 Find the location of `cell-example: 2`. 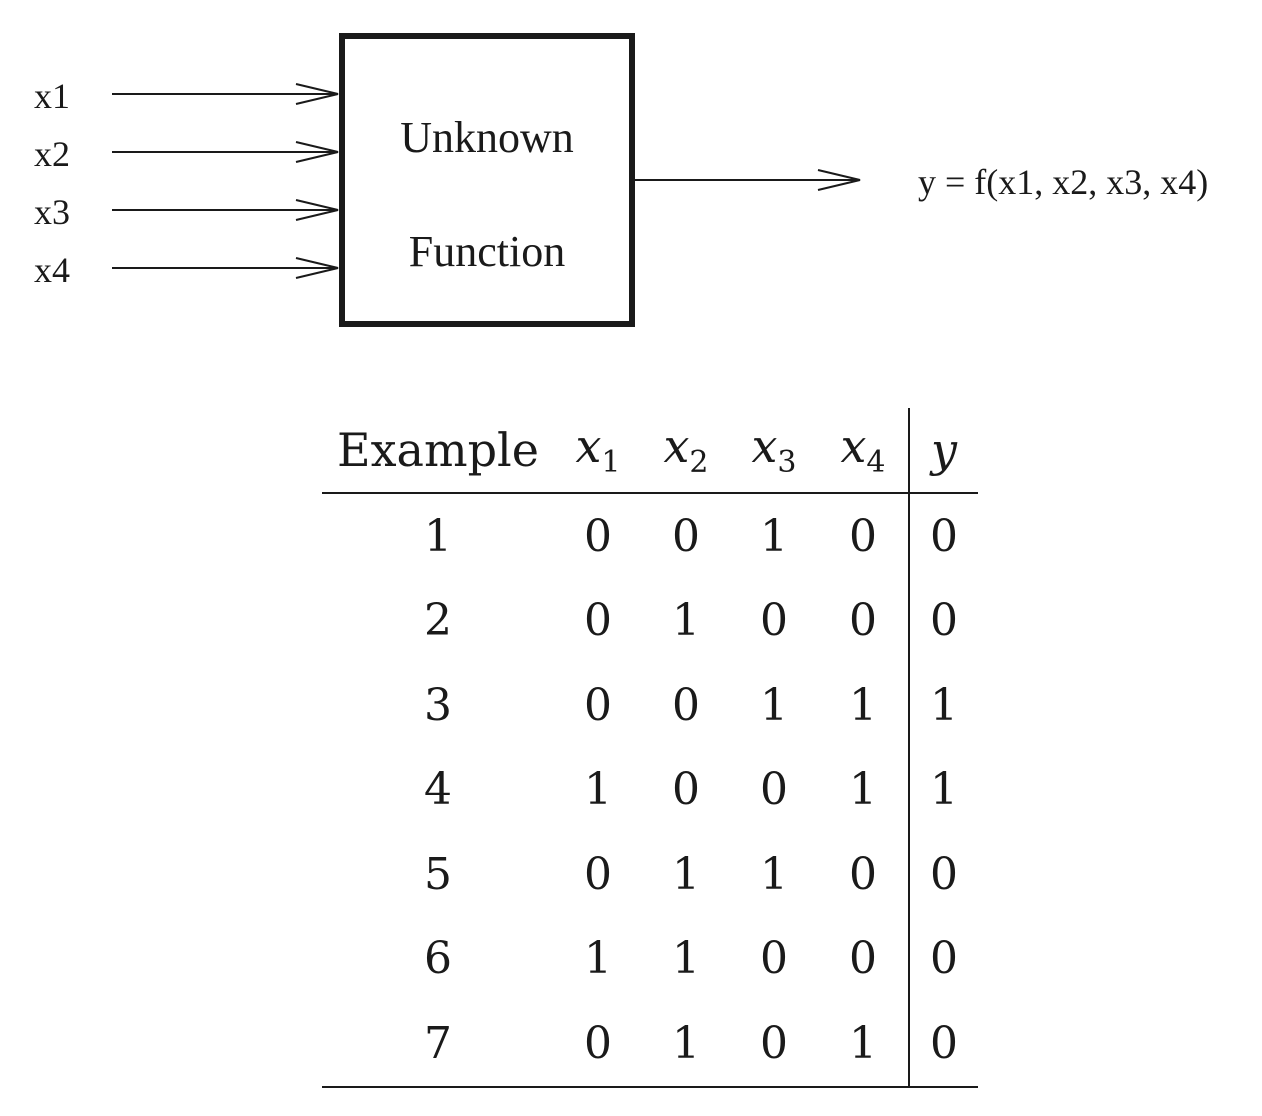

cell-example: 2 is located at coordinates (438, 621).